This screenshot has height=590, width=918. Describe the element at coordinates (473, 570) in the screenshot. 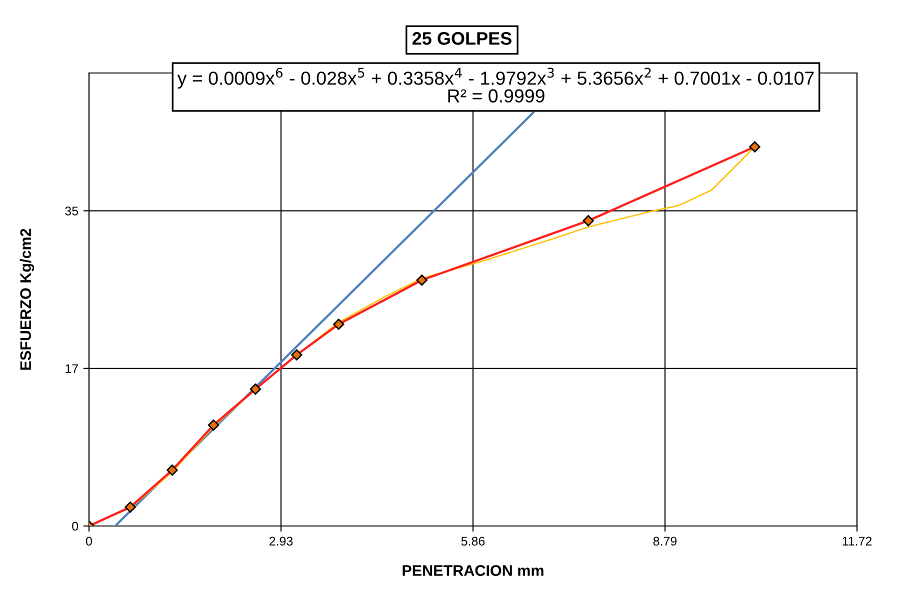

I see `x-axis-title: PENETRACION mm` at that location.